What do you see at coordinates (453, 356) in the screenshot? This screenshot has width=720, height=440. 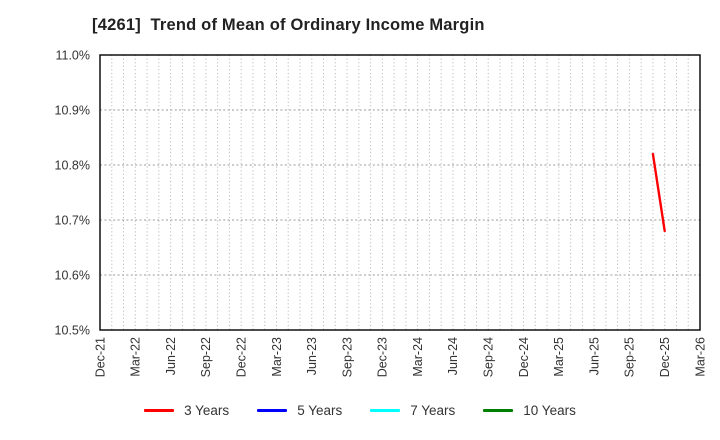 I see `svg-text: Jun-24` at bounding box center [453, 356].